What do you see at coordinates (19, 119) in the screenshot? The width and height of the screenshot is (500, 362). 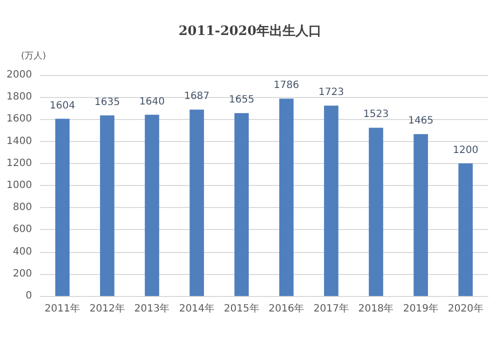 I see `y-tick-label: 1600` at bounding box center [19, 119].